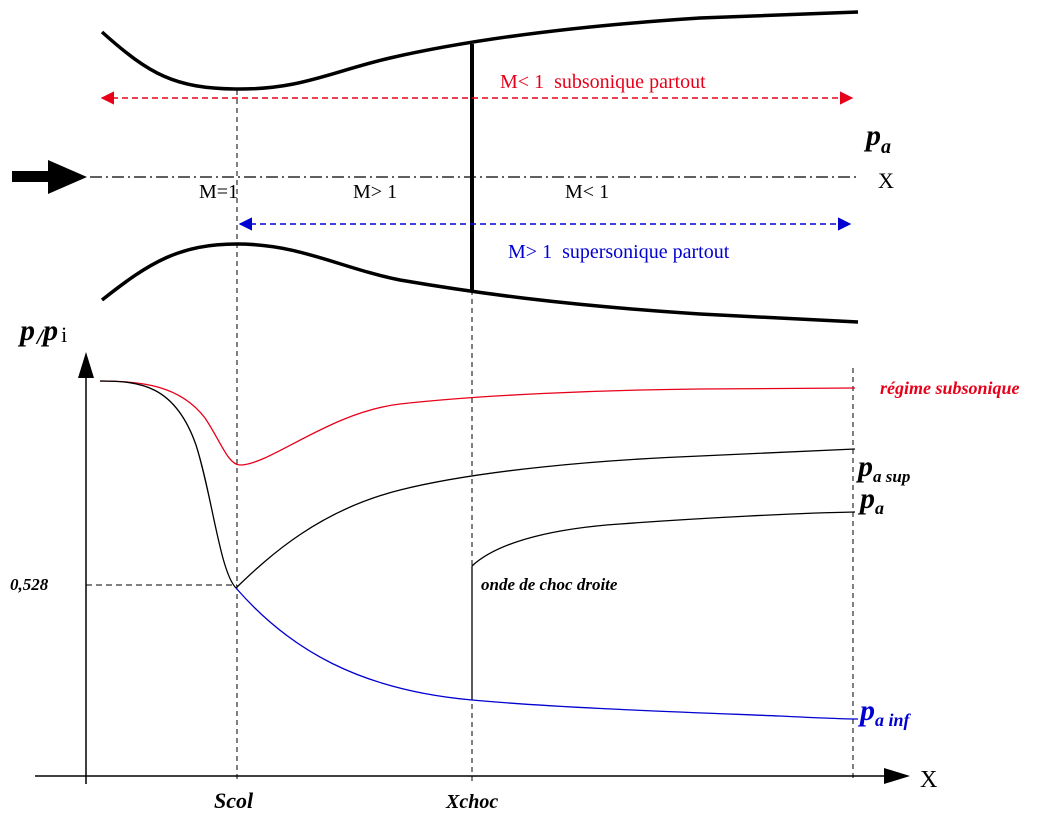 Image resolution: width=1059 pixels, height=821 pixels. What do you see at coordinates (472, 776) in the screenshot?
I see `x-axis` at bounding box center [472, 776].